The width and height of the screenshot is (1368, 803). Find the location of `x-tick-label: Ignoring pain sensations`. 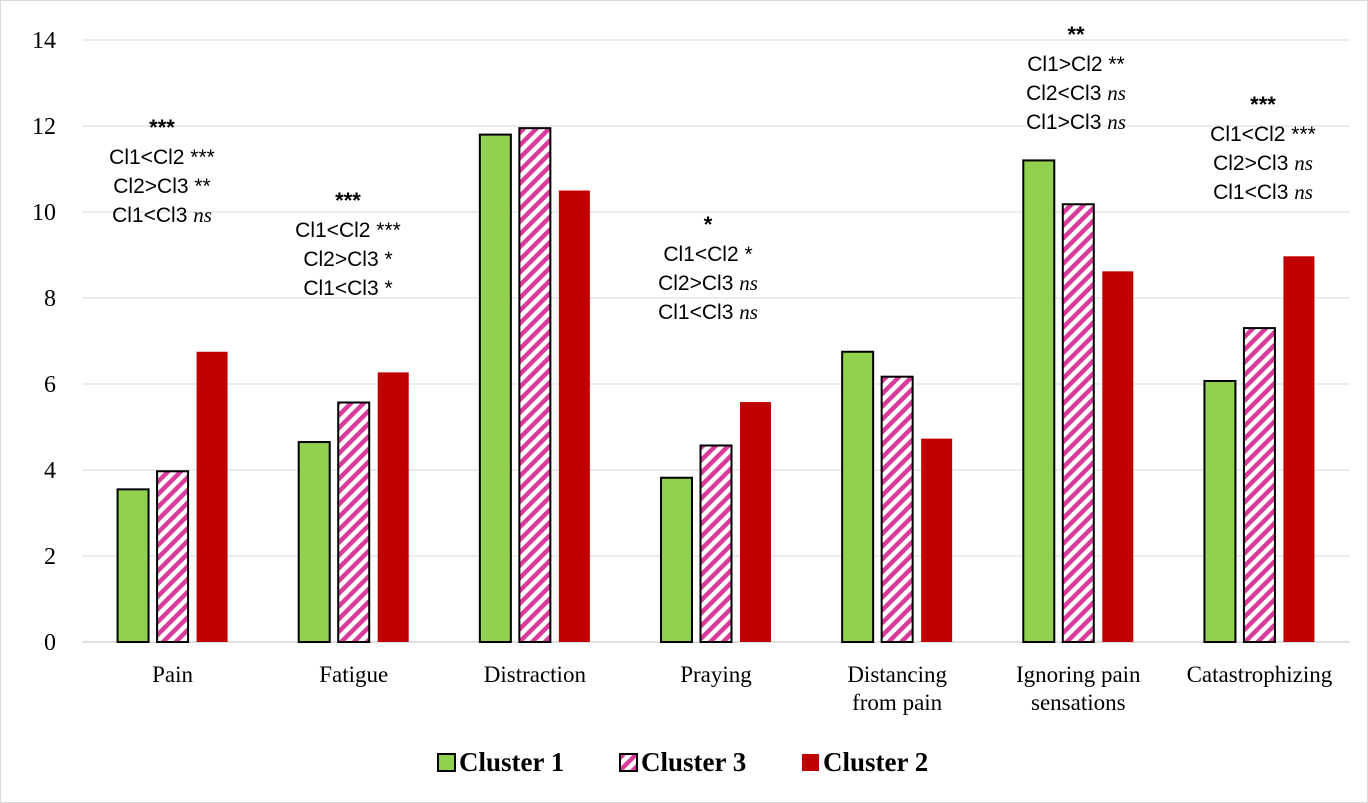

x-tick-label: Ignoring pain sensations is located at coordinates (1078, 688).